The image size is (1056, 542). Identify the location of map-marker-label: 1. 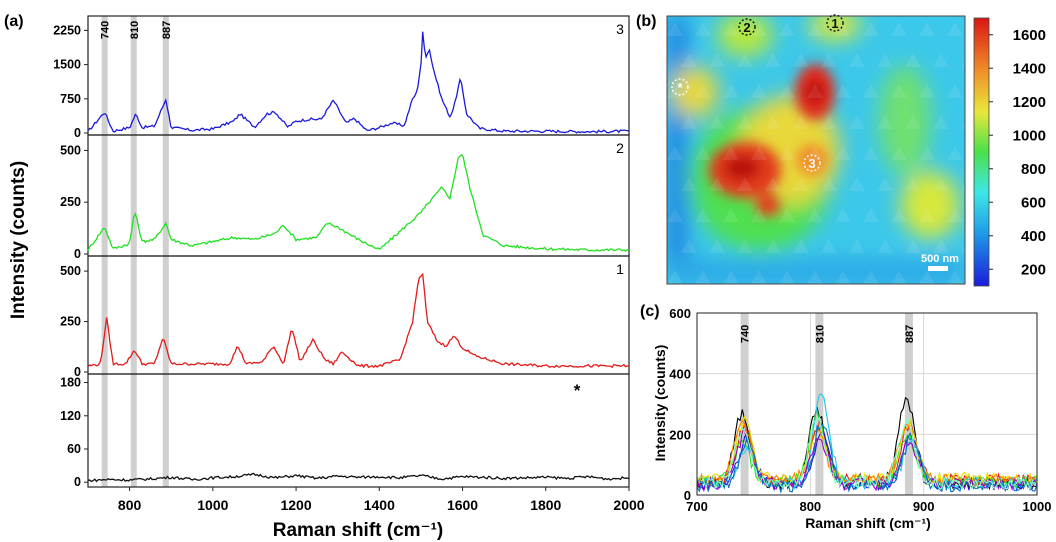
(834, 23).